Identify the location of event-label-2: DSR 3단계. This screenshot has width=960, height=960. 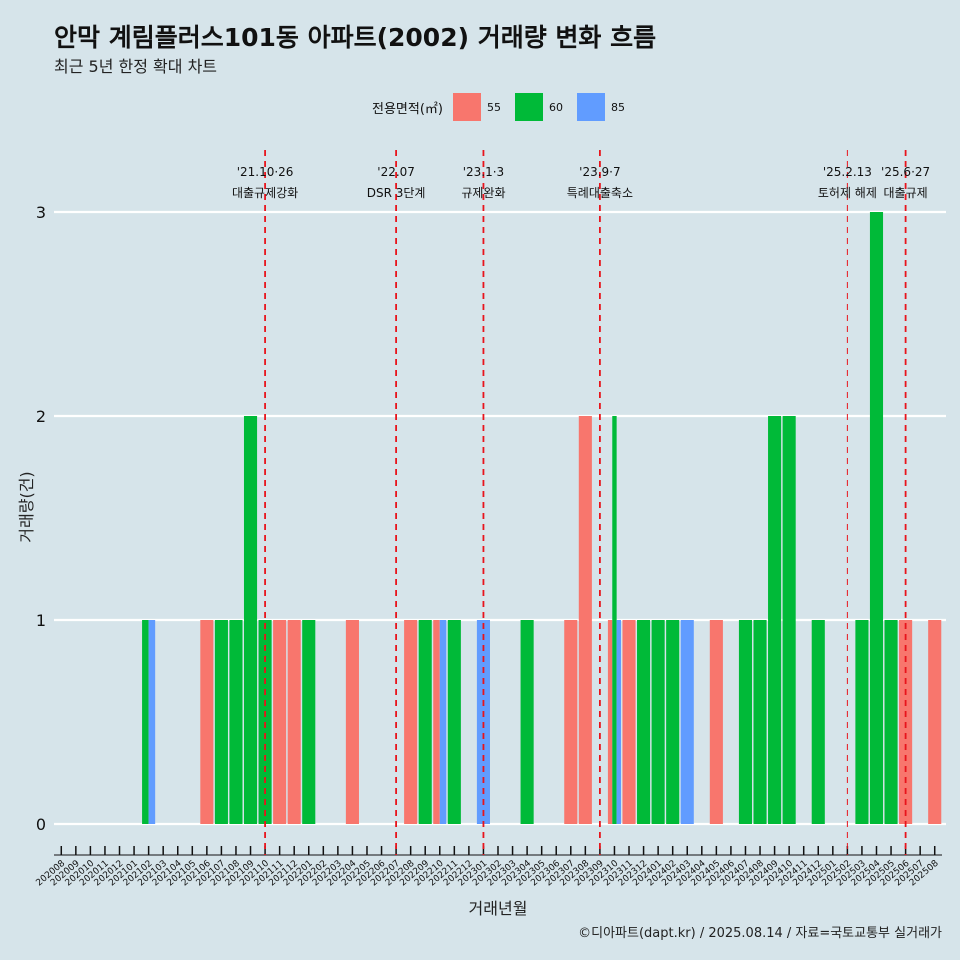
(396, 193).